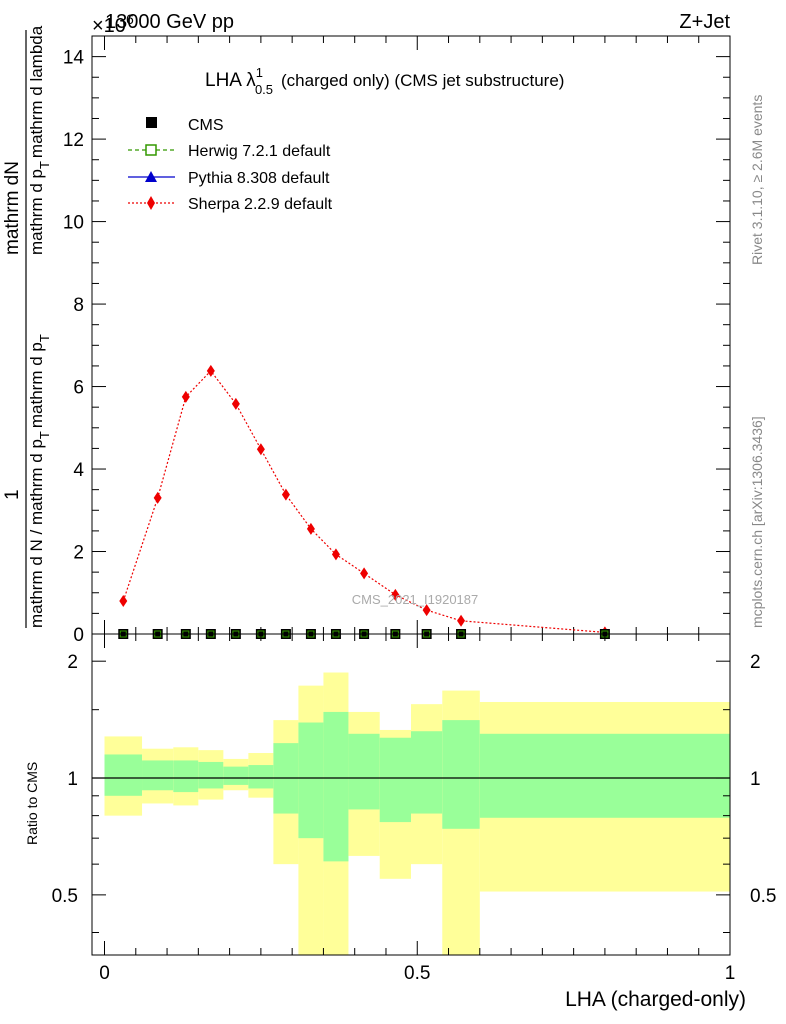 The width and height of the screenshot is (786, 1024). Describe the element at coordinates (78, 470) in the screenshot. I see `main-y-tick-label: 4` at that location.